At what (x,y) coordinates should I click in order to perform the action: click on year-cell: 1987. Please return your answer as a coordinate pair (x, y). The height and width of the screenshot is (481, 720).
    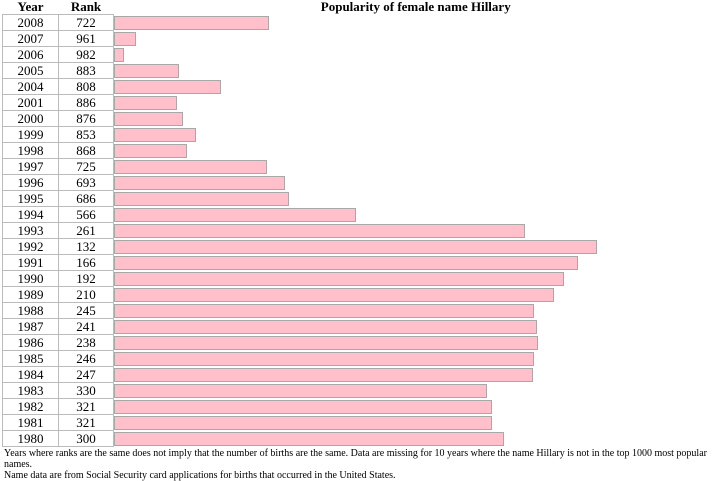
    Looking at the image, I should click on (30, 326).